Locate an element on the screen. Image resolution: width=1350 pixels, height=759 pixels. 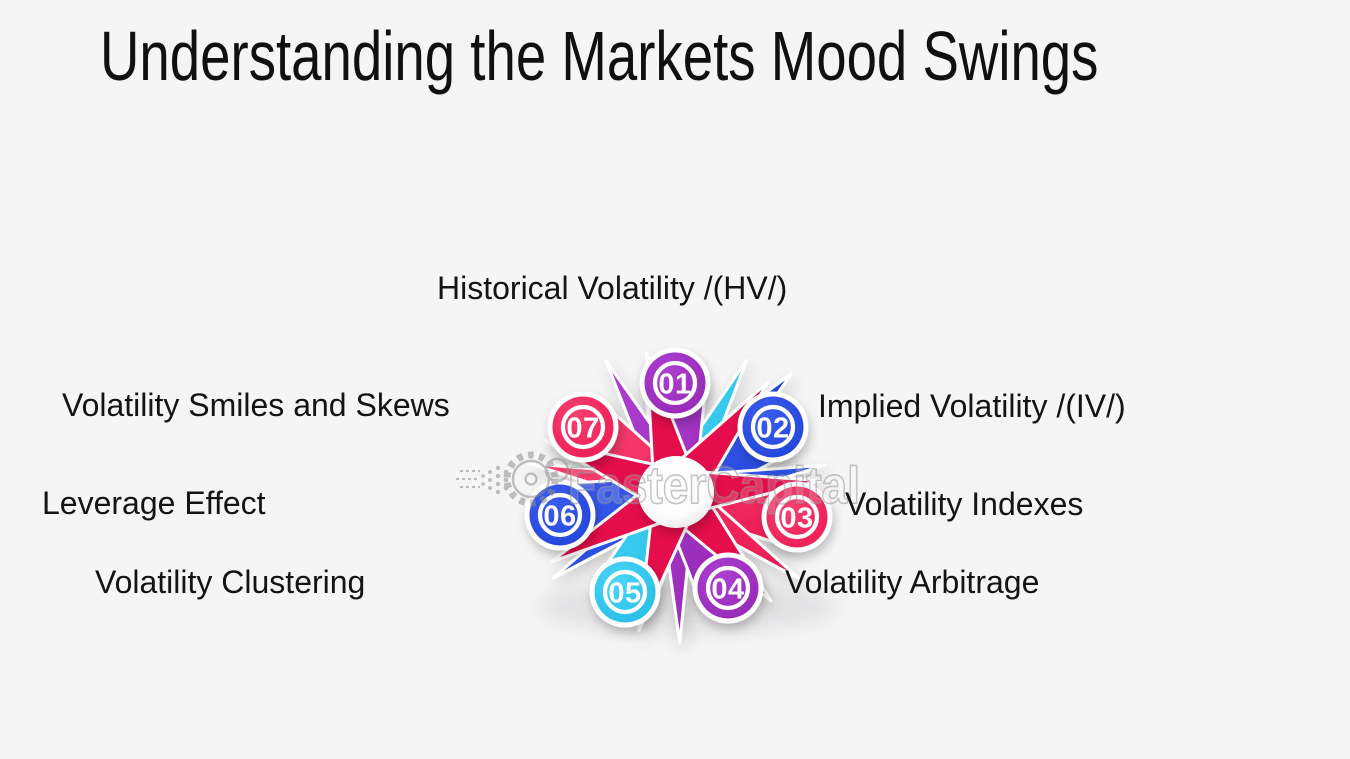
badge-01: 01 is located at coordinates (675, 383).